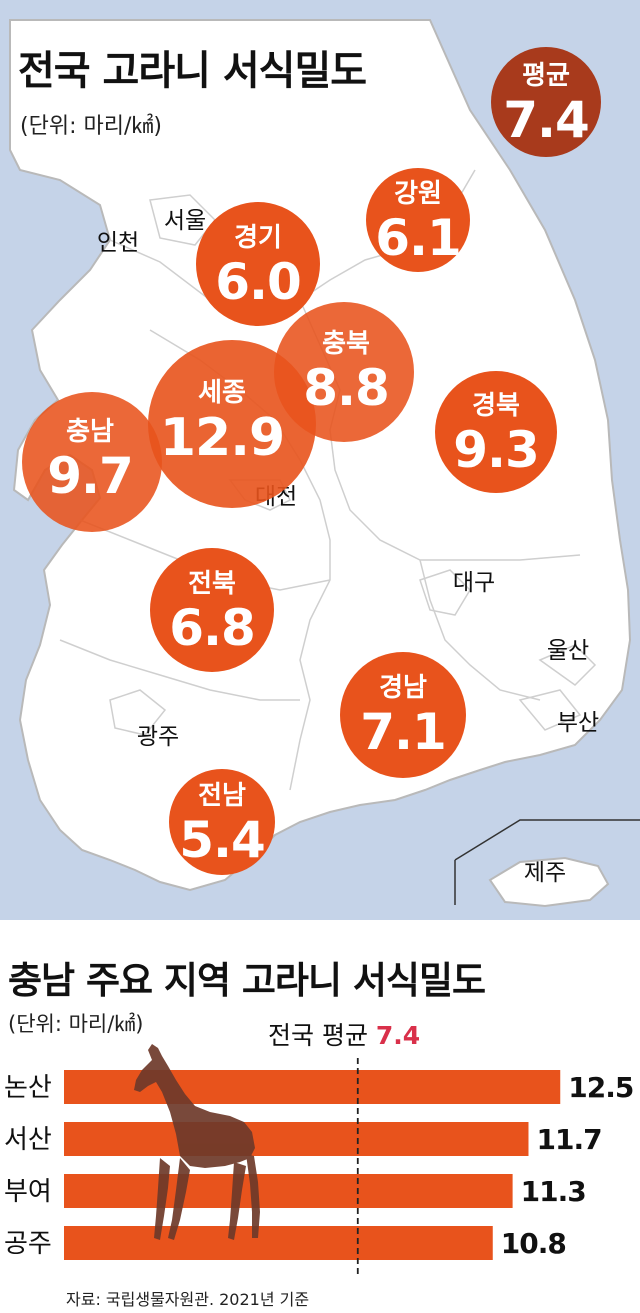 This screenshot has width=640, height=1313. I want to click on bar-category-label-1: 서산, so click(28, 1140).